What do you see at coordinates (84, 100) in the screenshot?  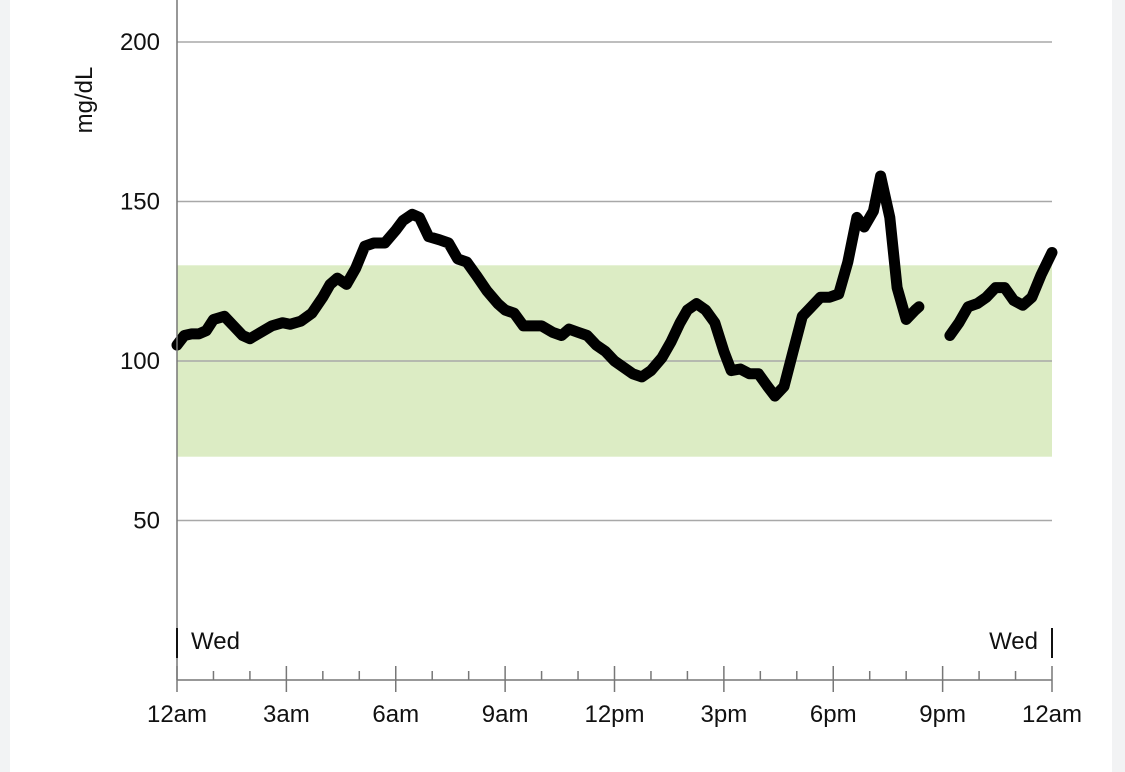 I see `y-axis-label: mg/dL` at bounding box center [84, 100].